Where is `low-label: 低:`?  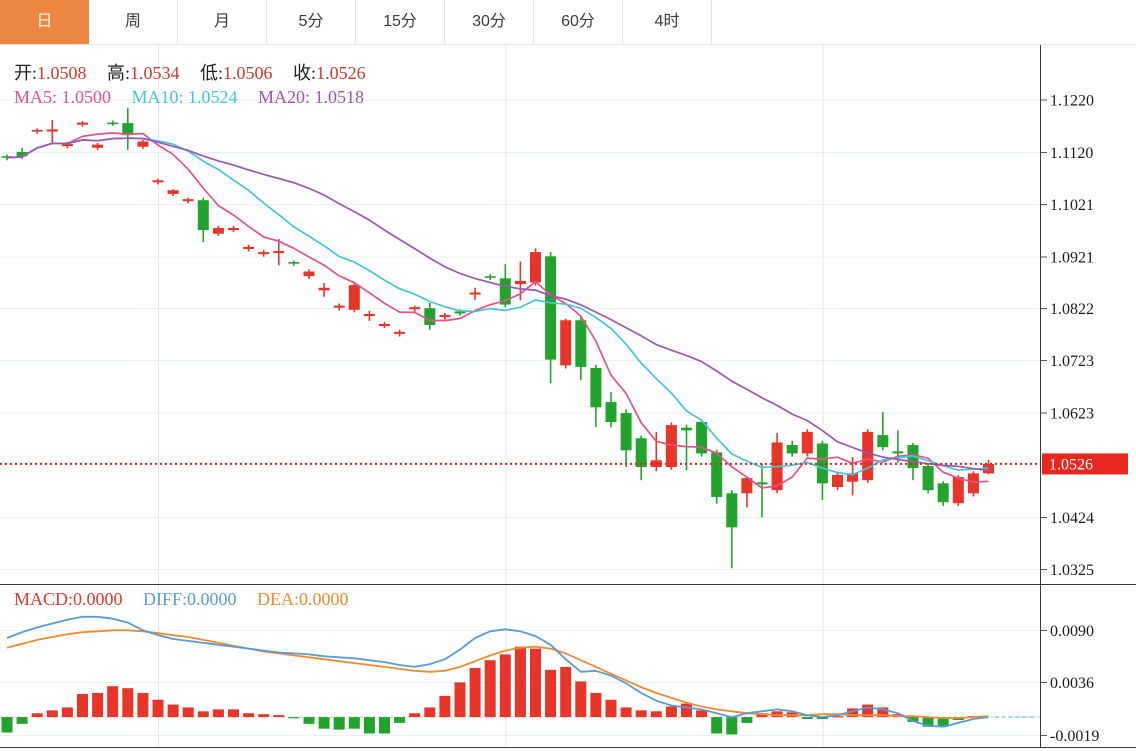
low-label: 低: is located at coordinates (212, 73).